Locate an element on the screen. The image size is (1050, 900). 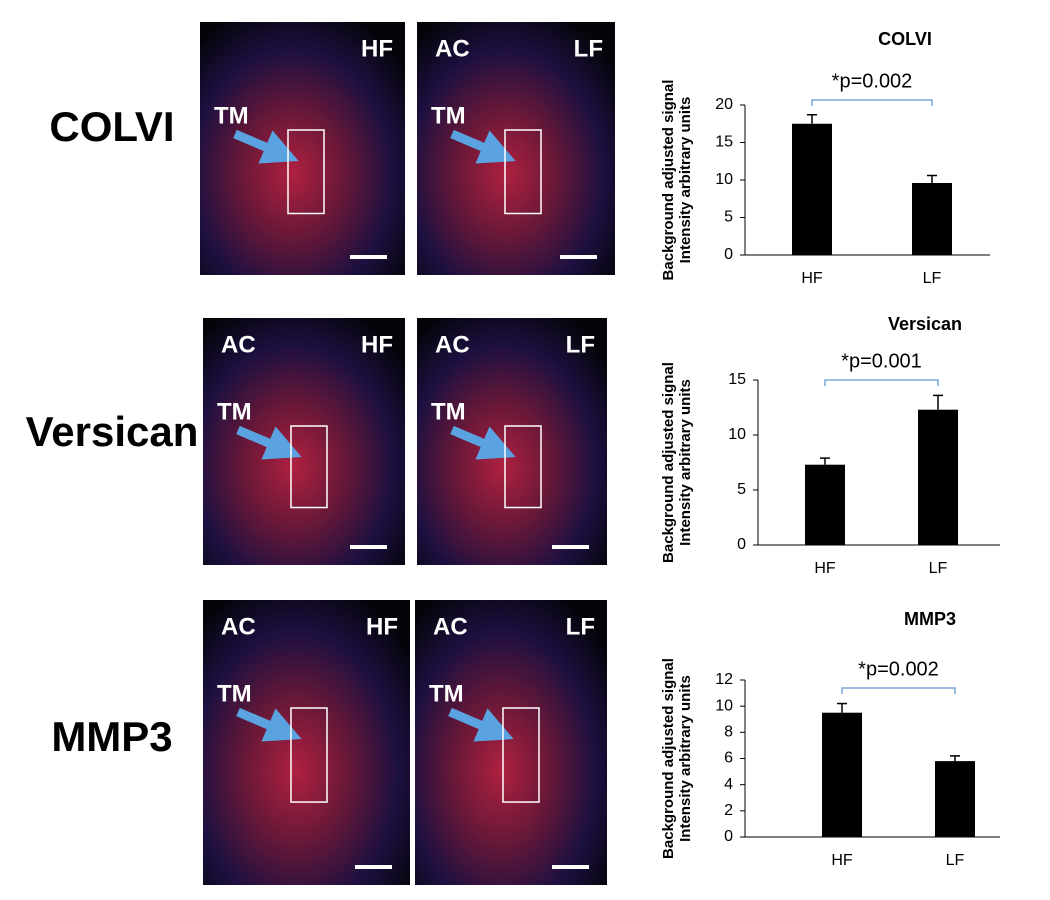
y-tick-label: 20 is located at coordinates (724, 104).